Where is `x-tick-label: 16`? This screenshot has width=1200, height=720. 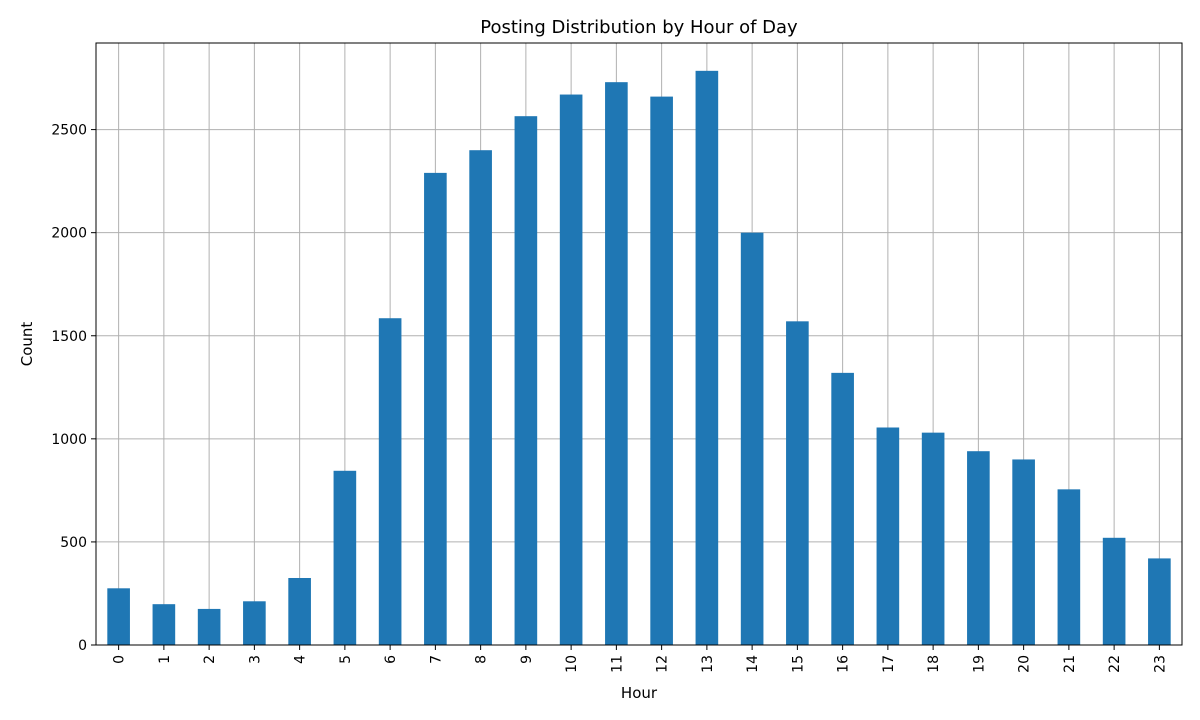
x-tick-label: 16 is located at coordinates (844, 664).